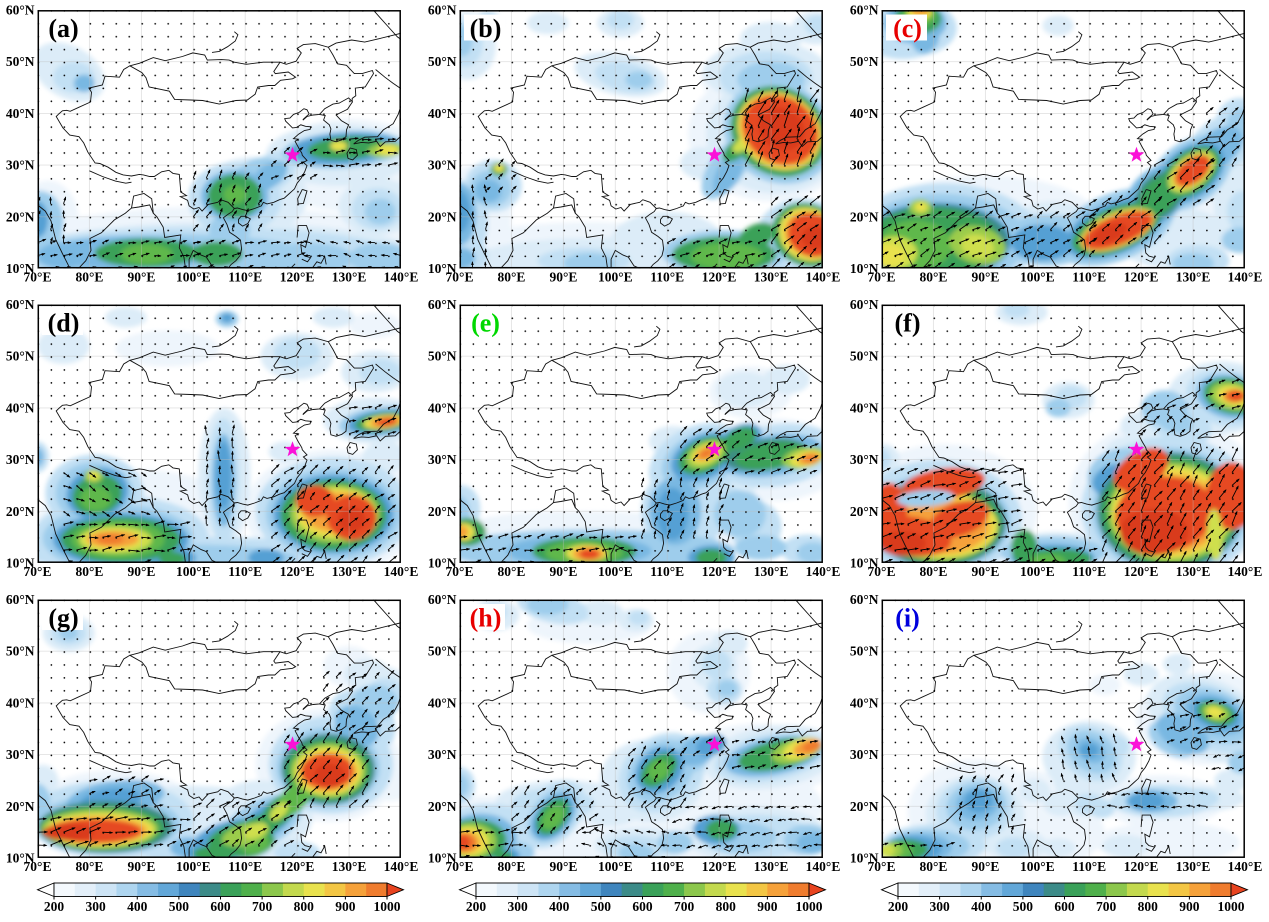 The image size is (1269, 922). Describe the element at coordinates (485, 323) in the screenshot. I see `svg-text: (e)` at that location.